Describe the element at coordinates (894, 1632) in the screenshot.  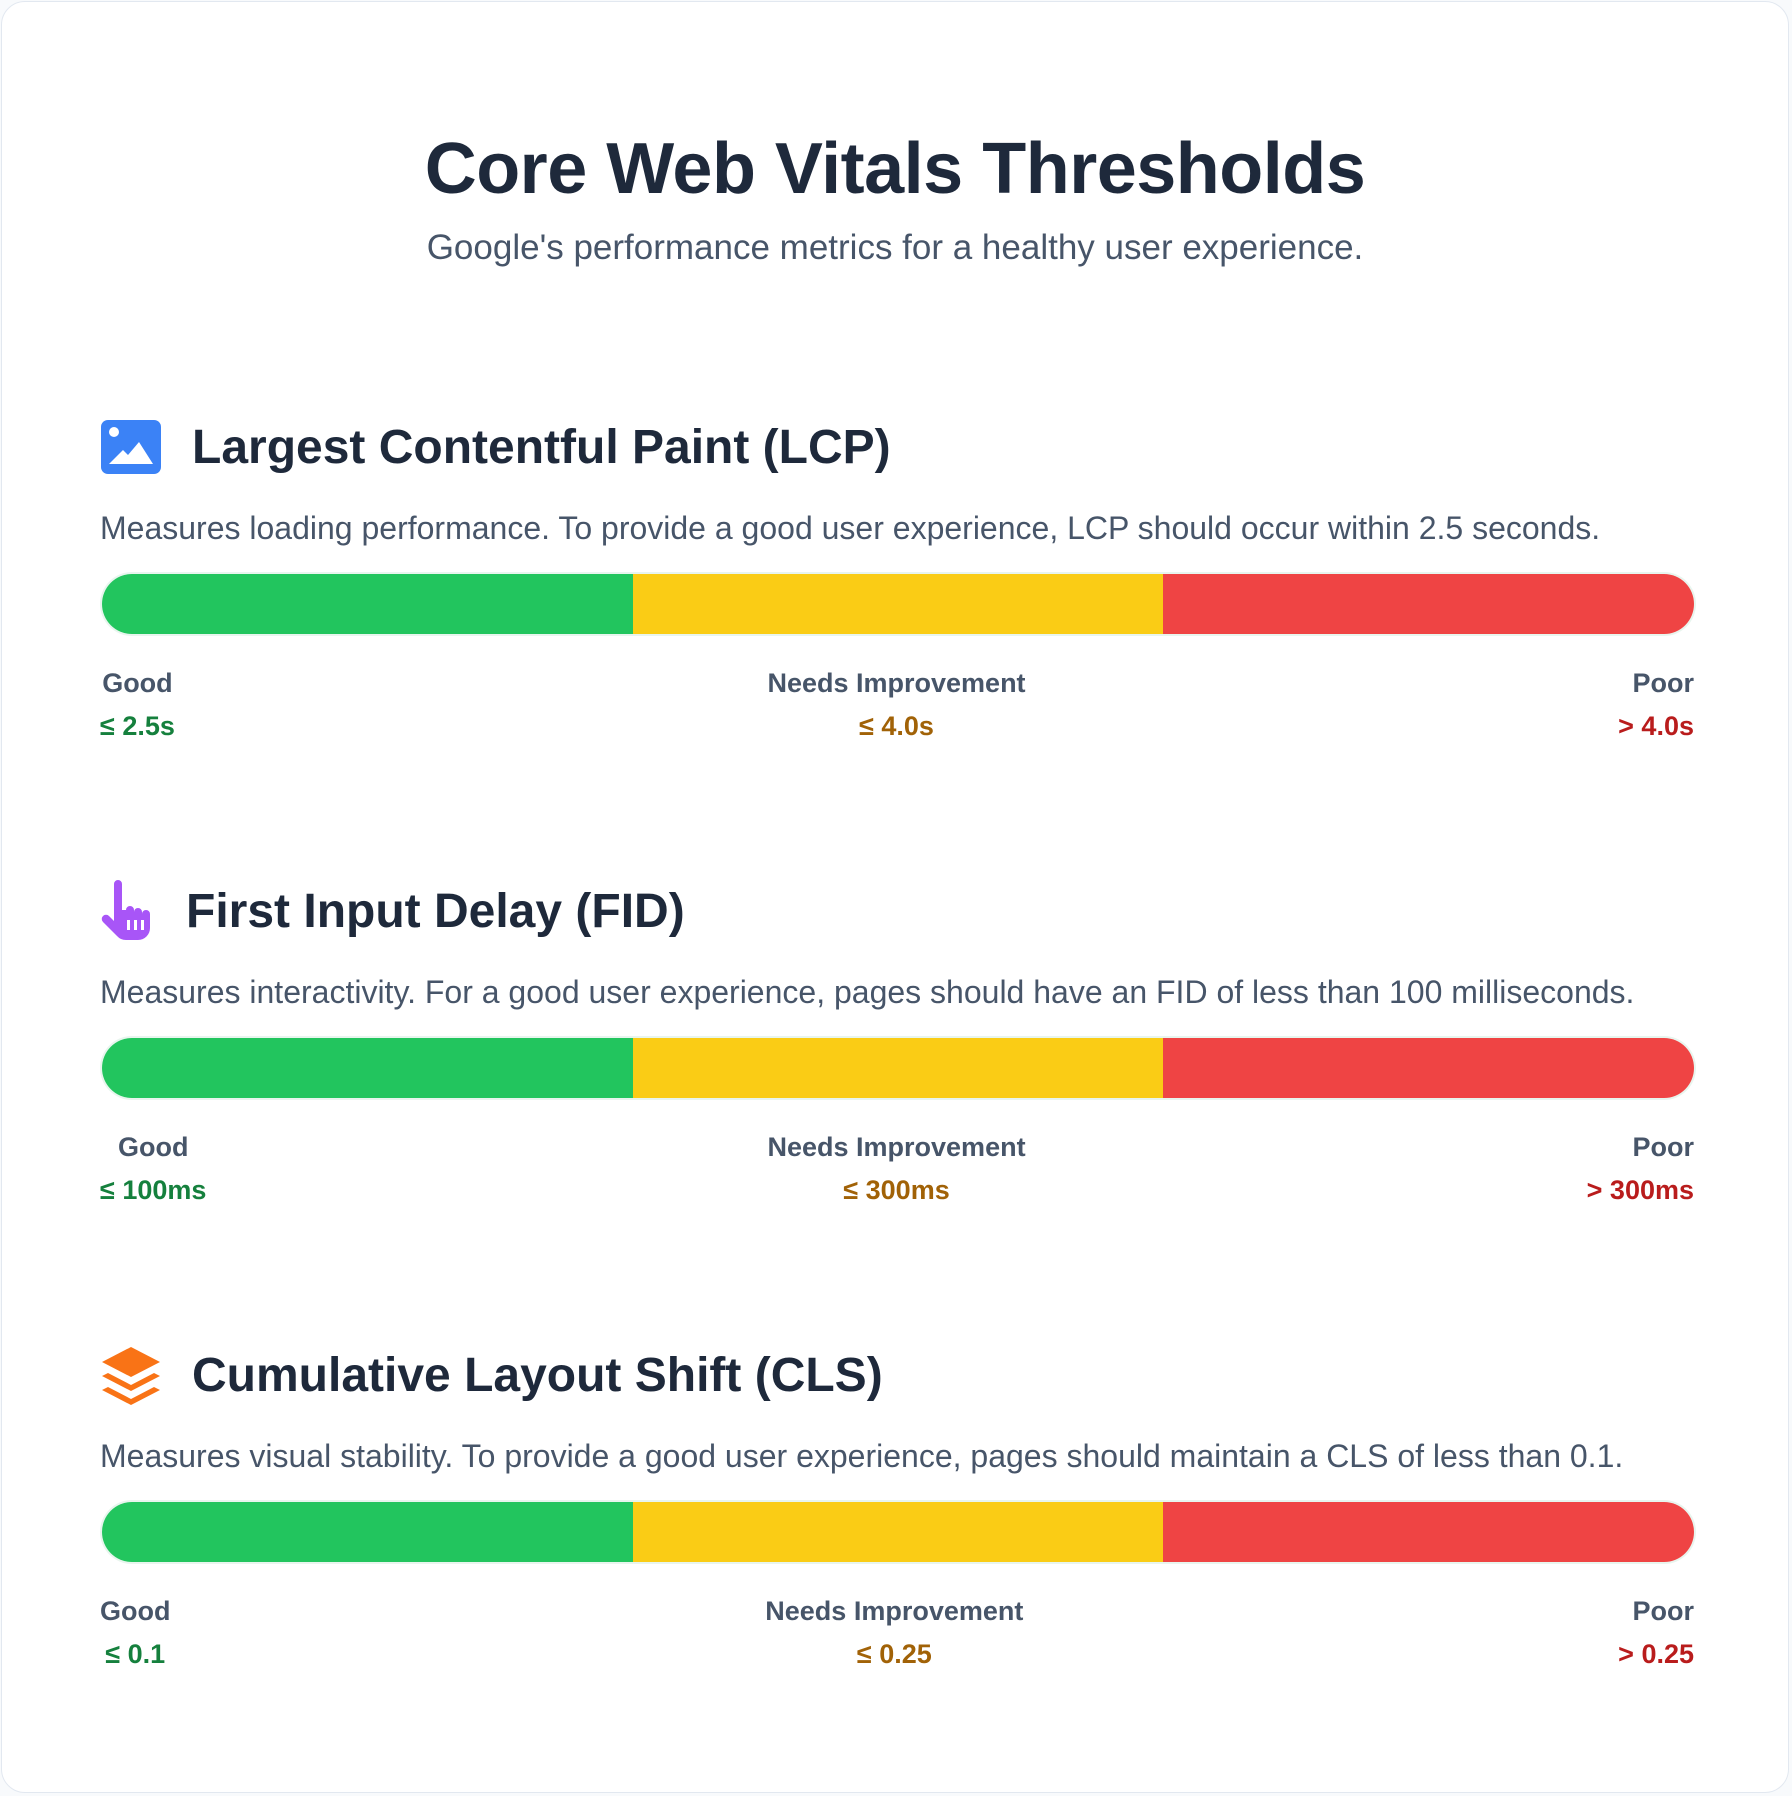
I see `needs-improvement-label: Needs Improvement ≤ 0.25` at that location.